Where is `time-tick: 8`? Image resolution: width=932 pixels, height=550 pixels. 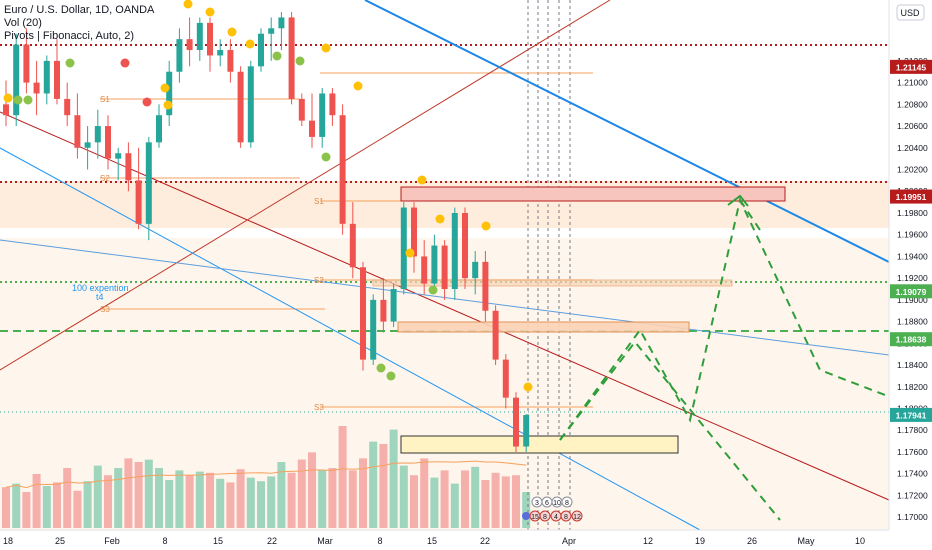
time-tick: 8 is located at coordinates (164, 541).